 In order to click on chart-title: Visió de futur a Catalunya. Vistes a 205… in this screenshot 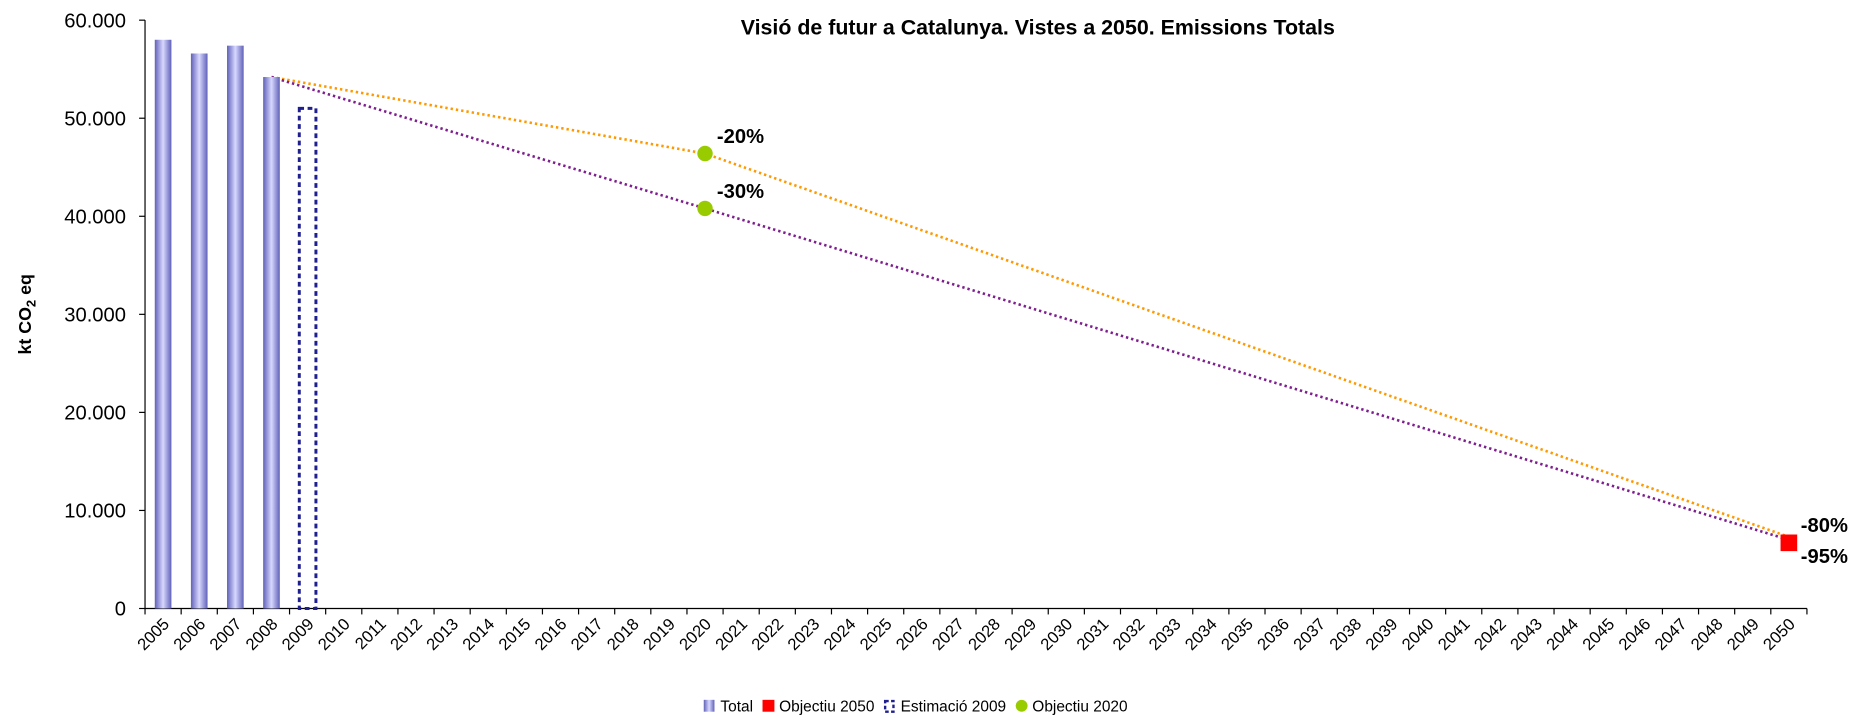, I will do `click(1038, 27)`.